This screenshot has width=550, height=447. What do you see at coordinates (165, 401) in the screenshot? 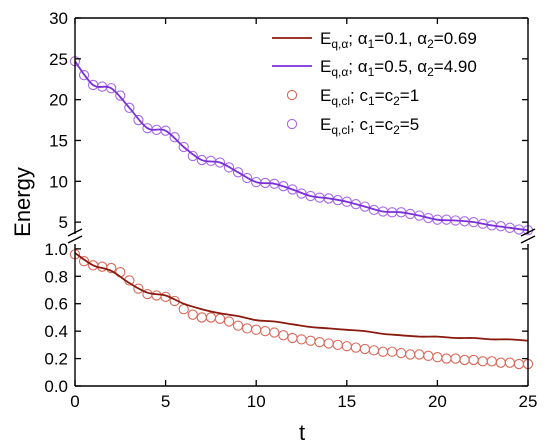
I see `x-tick-label: 5` at bounding box center [165, 401].